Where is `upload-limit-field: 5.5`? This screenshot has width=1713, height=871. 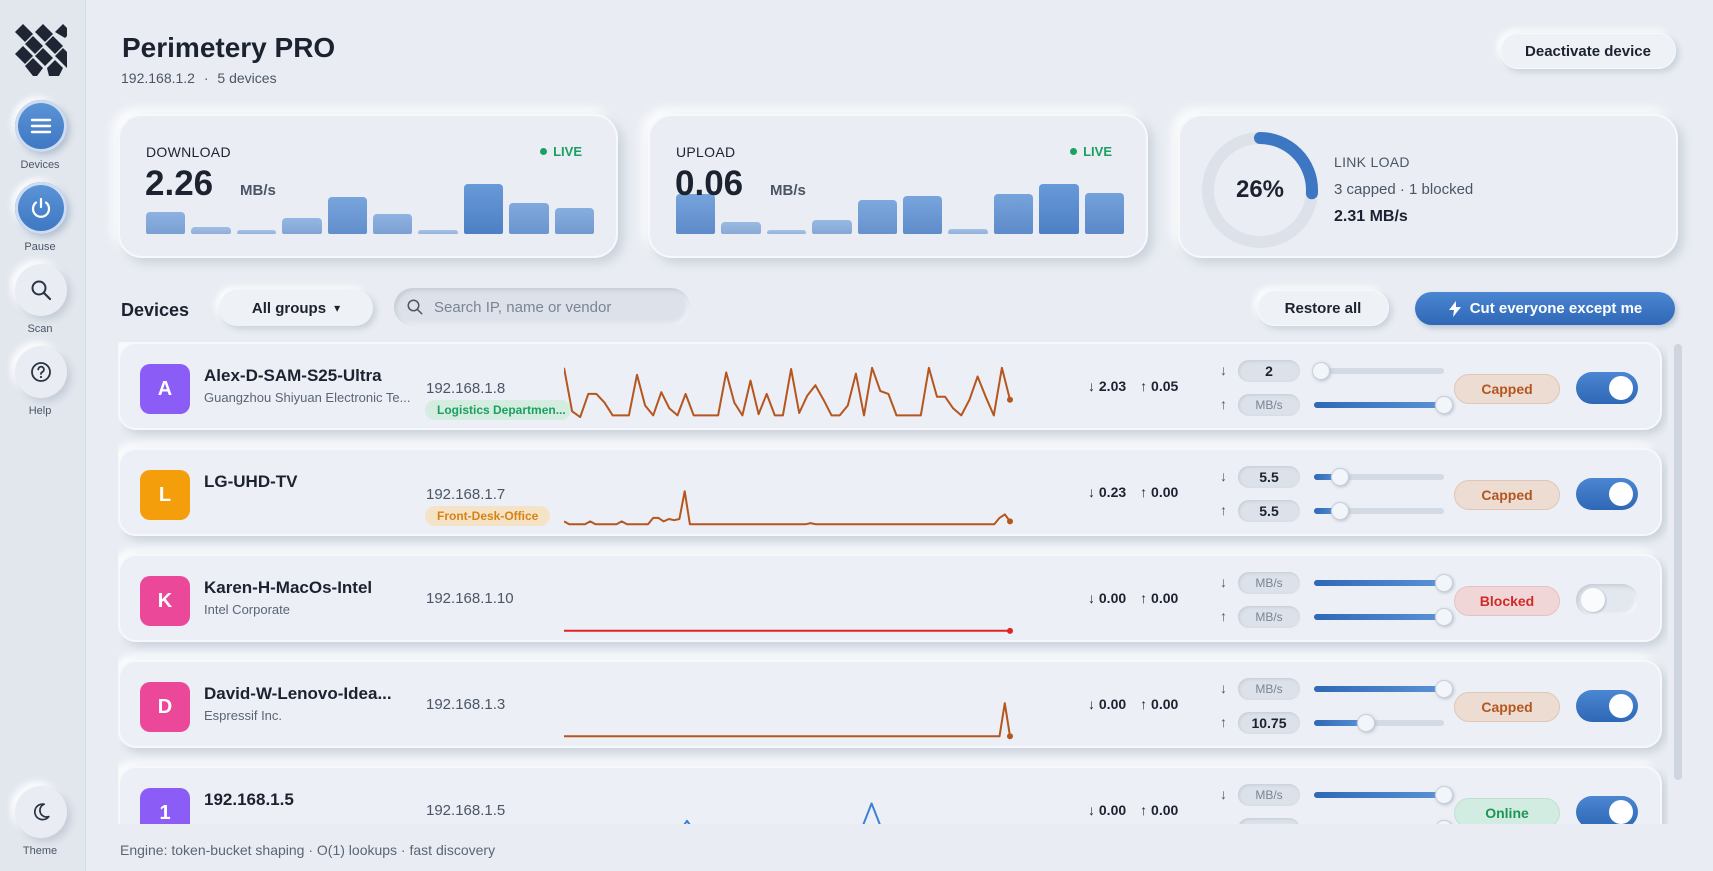 upload-limit-field: 5.5 is located at coordinates (1269, 511).